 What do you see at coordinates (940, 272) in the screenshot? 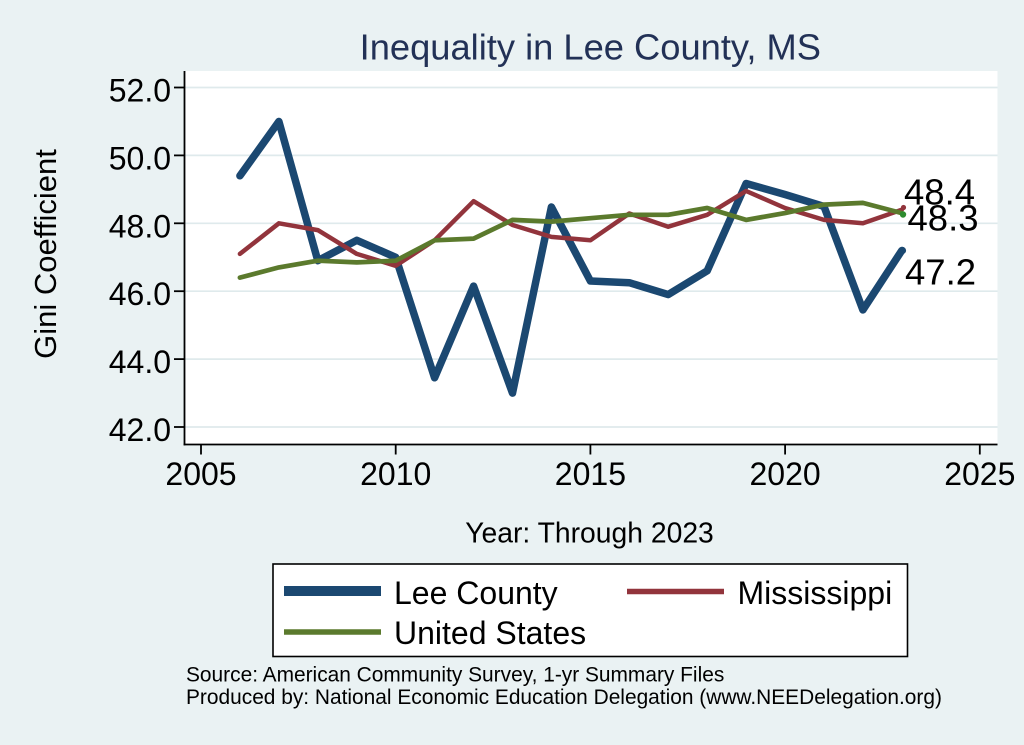
I see `svg-text: 47.2` at bounding box center [940, 272].